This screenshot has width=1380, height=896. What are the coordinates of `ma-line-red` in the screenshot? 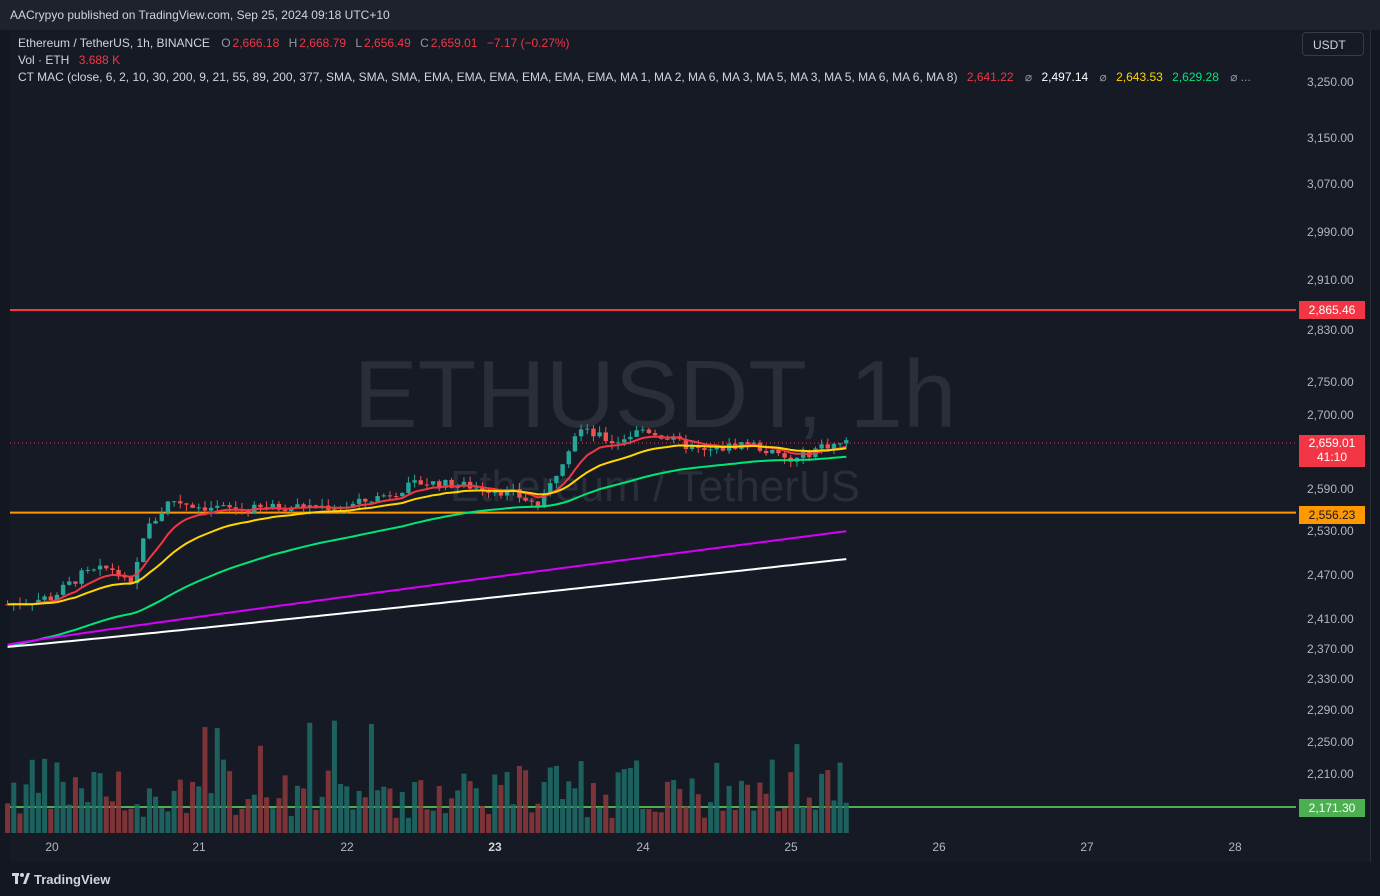 It's located at (427, 520).